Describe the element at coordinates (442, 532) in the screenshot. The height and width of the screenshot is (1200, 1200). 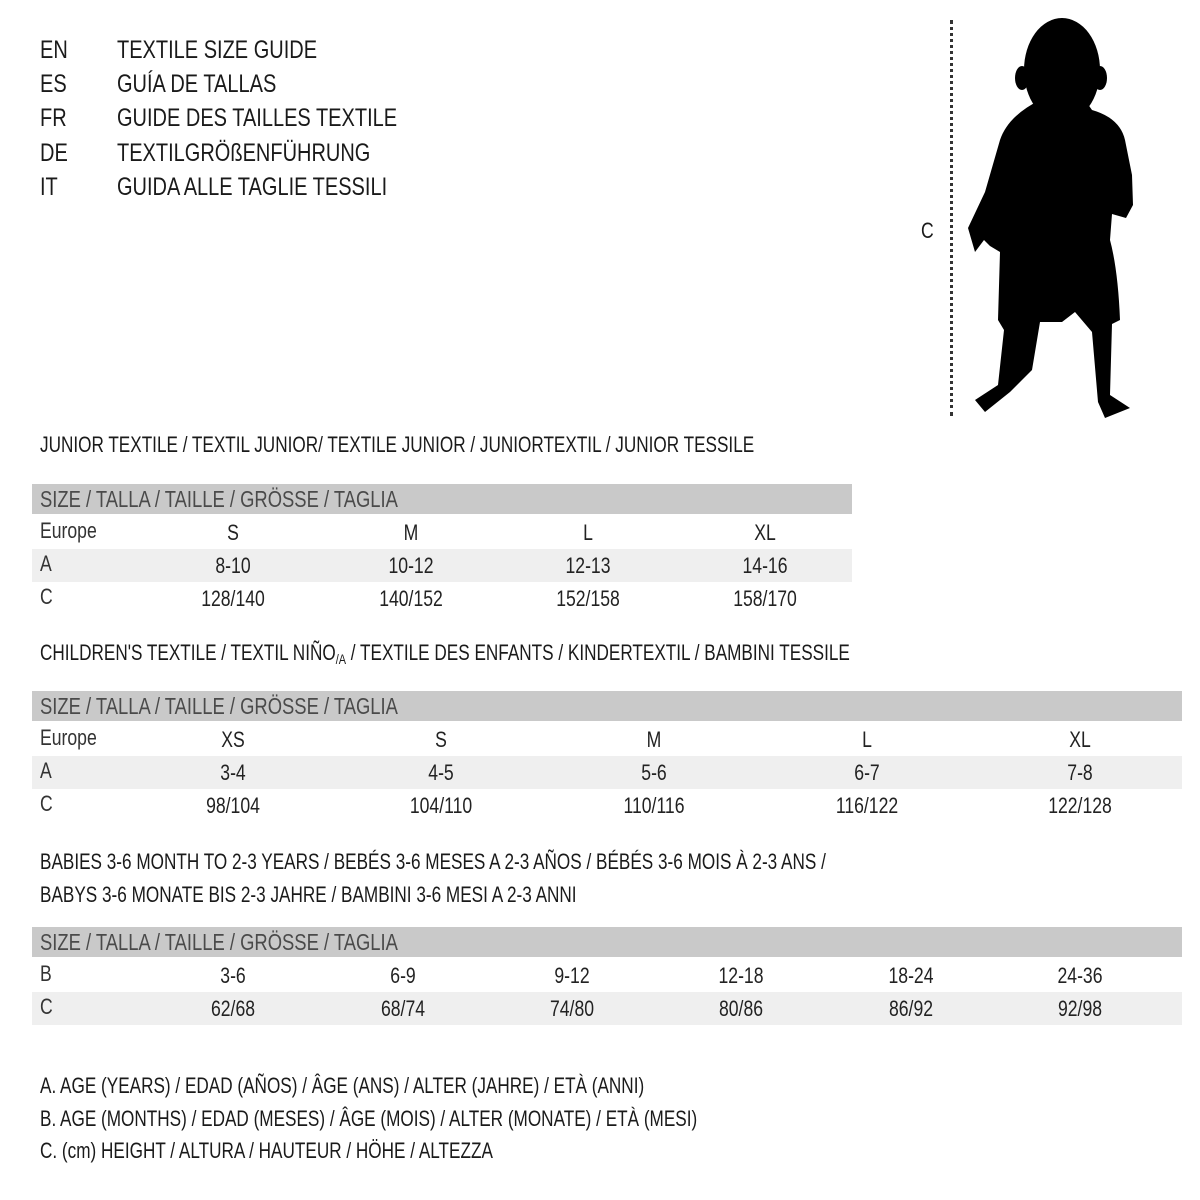
I see `table-row: Europe S M L XL` at that location.